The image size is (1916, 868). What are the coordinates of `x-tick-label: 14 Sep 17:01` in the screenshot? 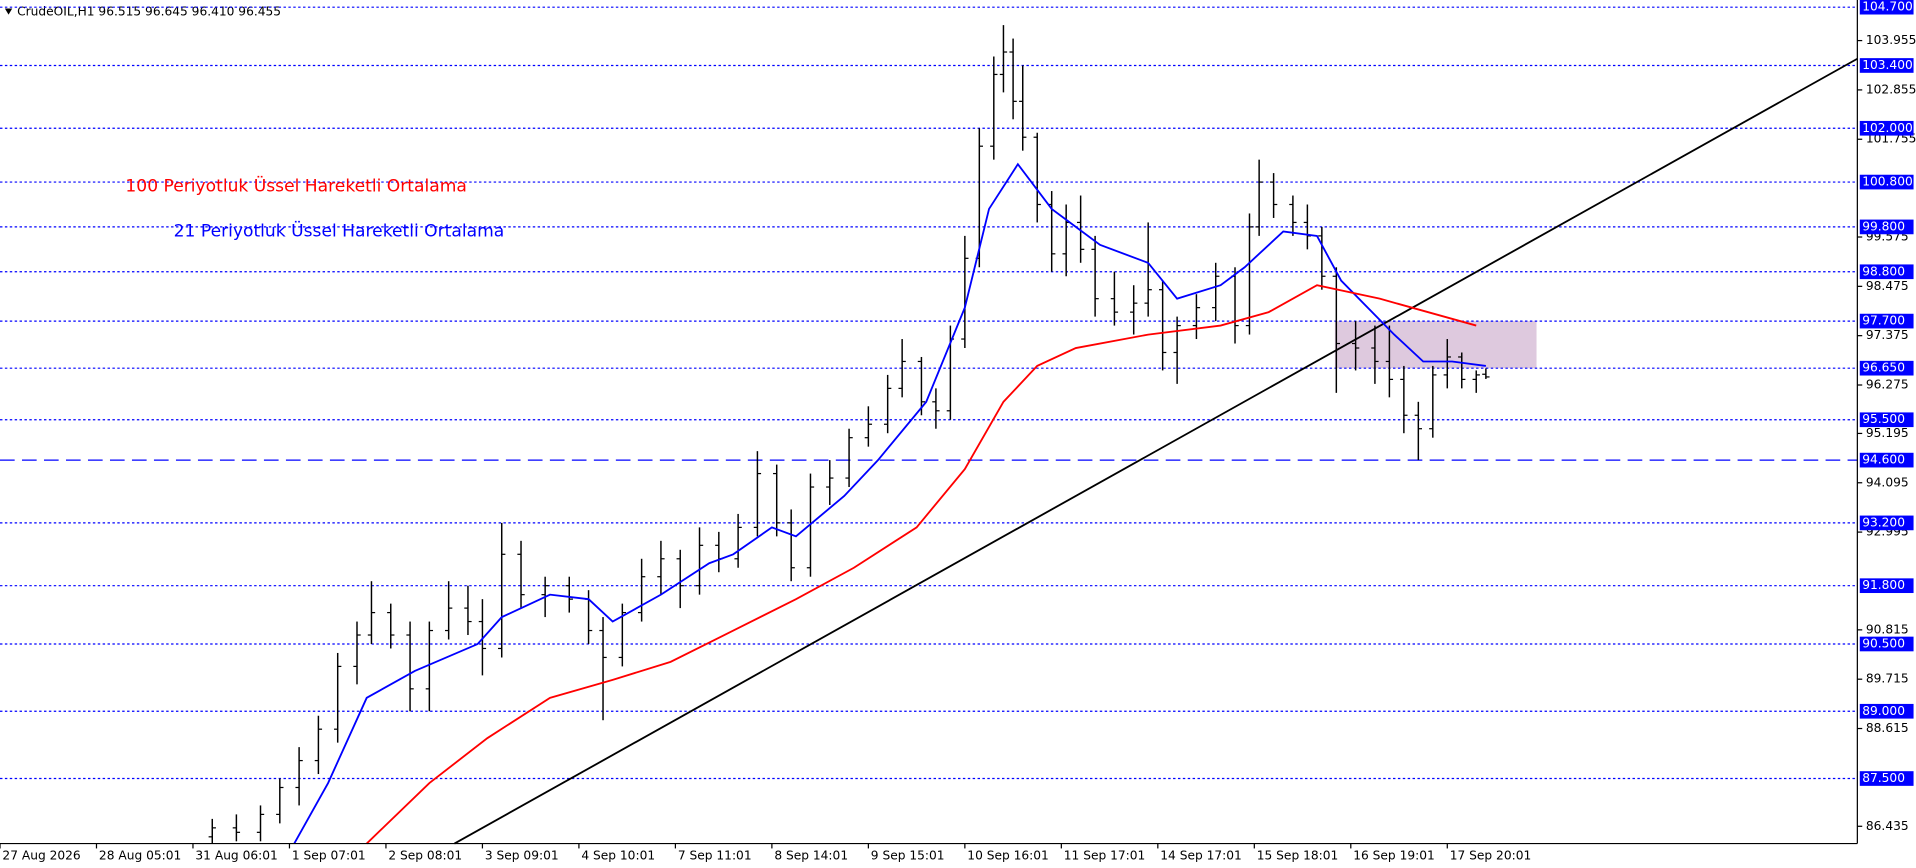 It's located at (1201, 855).